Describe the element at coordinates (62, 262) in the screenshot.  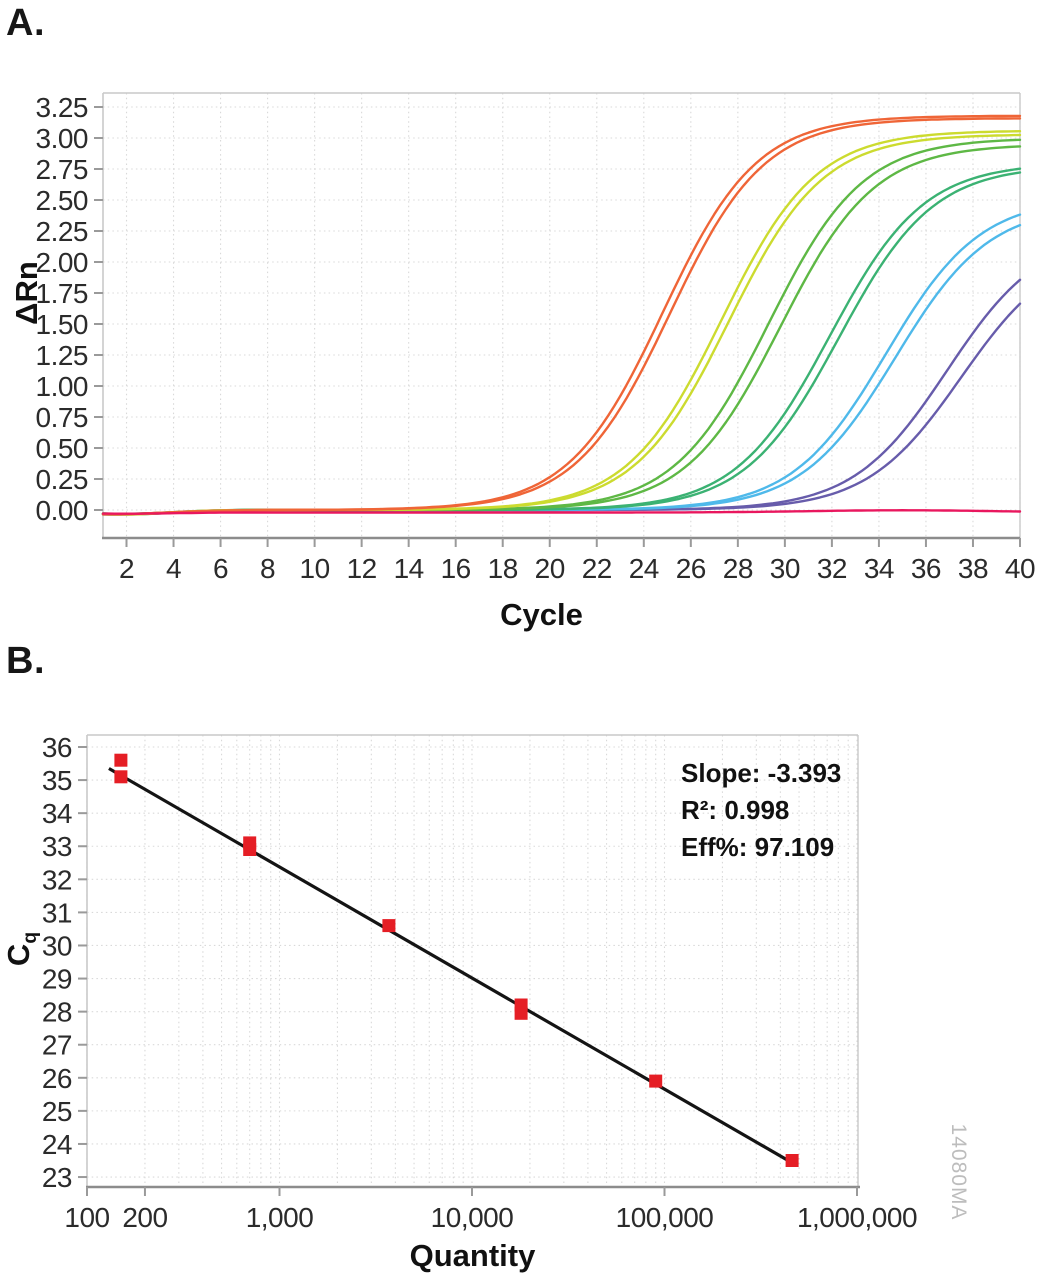
I see `svg-text: 2.00` at that location.